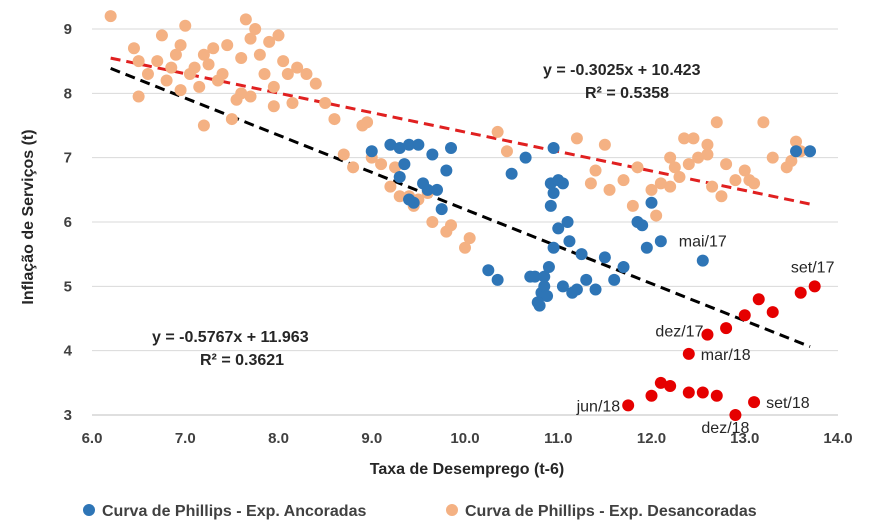  I want to click on annotation-label: jun/18, so click(598, 406).